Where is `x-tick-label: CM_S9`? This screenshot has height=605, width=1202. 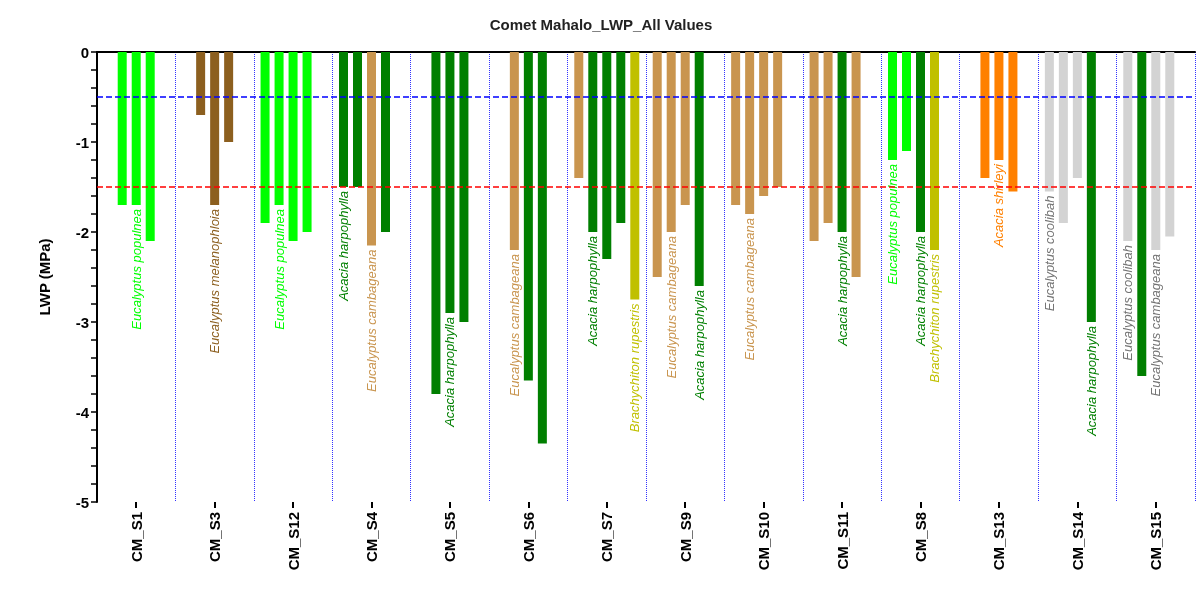
x-tick-label: CM_S9 is located at coordinates (685, 537).